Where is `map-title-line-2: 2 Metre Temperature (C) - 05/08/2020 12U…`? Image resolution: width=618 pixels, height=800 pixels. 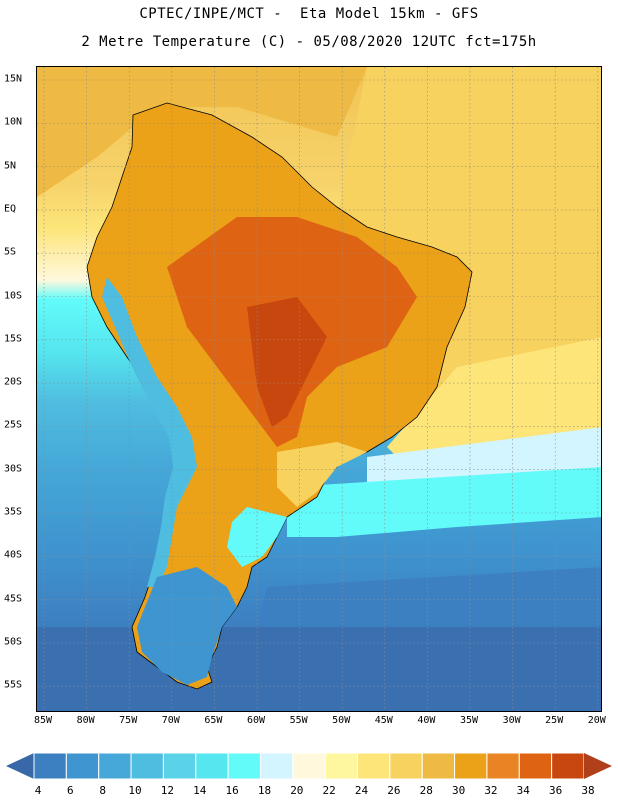
map-title-line-2: 2 Metre Temperature (C) - 05/08/2020 12U… is located at coordinates (309, 42).